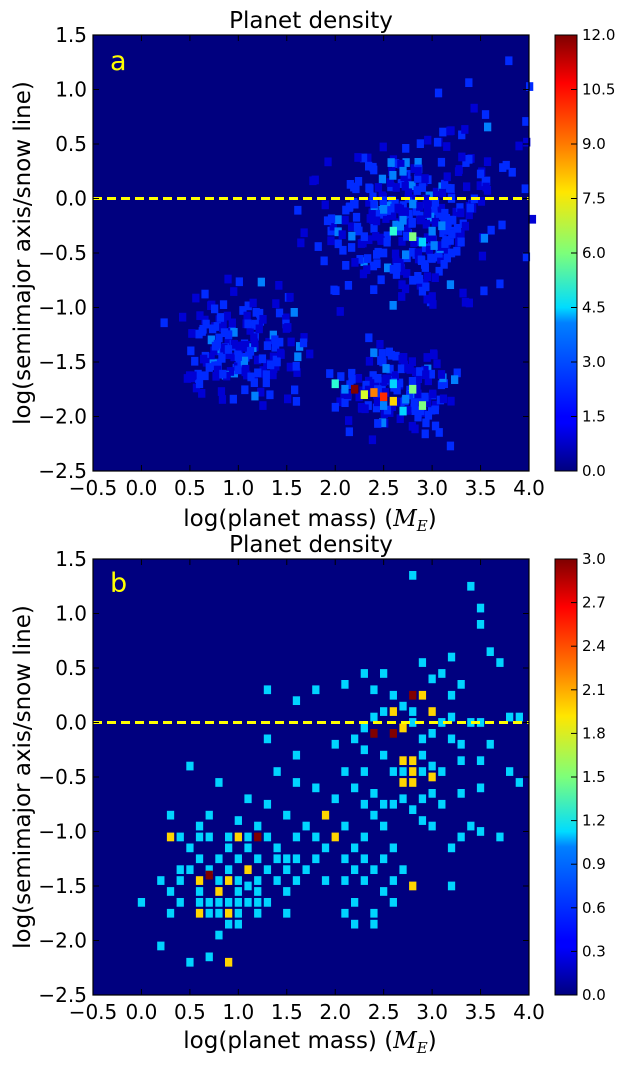  Describe the element at coordinates (190, 1012) in the screenshot. I see `x-tick-label: 0.5` at that location.